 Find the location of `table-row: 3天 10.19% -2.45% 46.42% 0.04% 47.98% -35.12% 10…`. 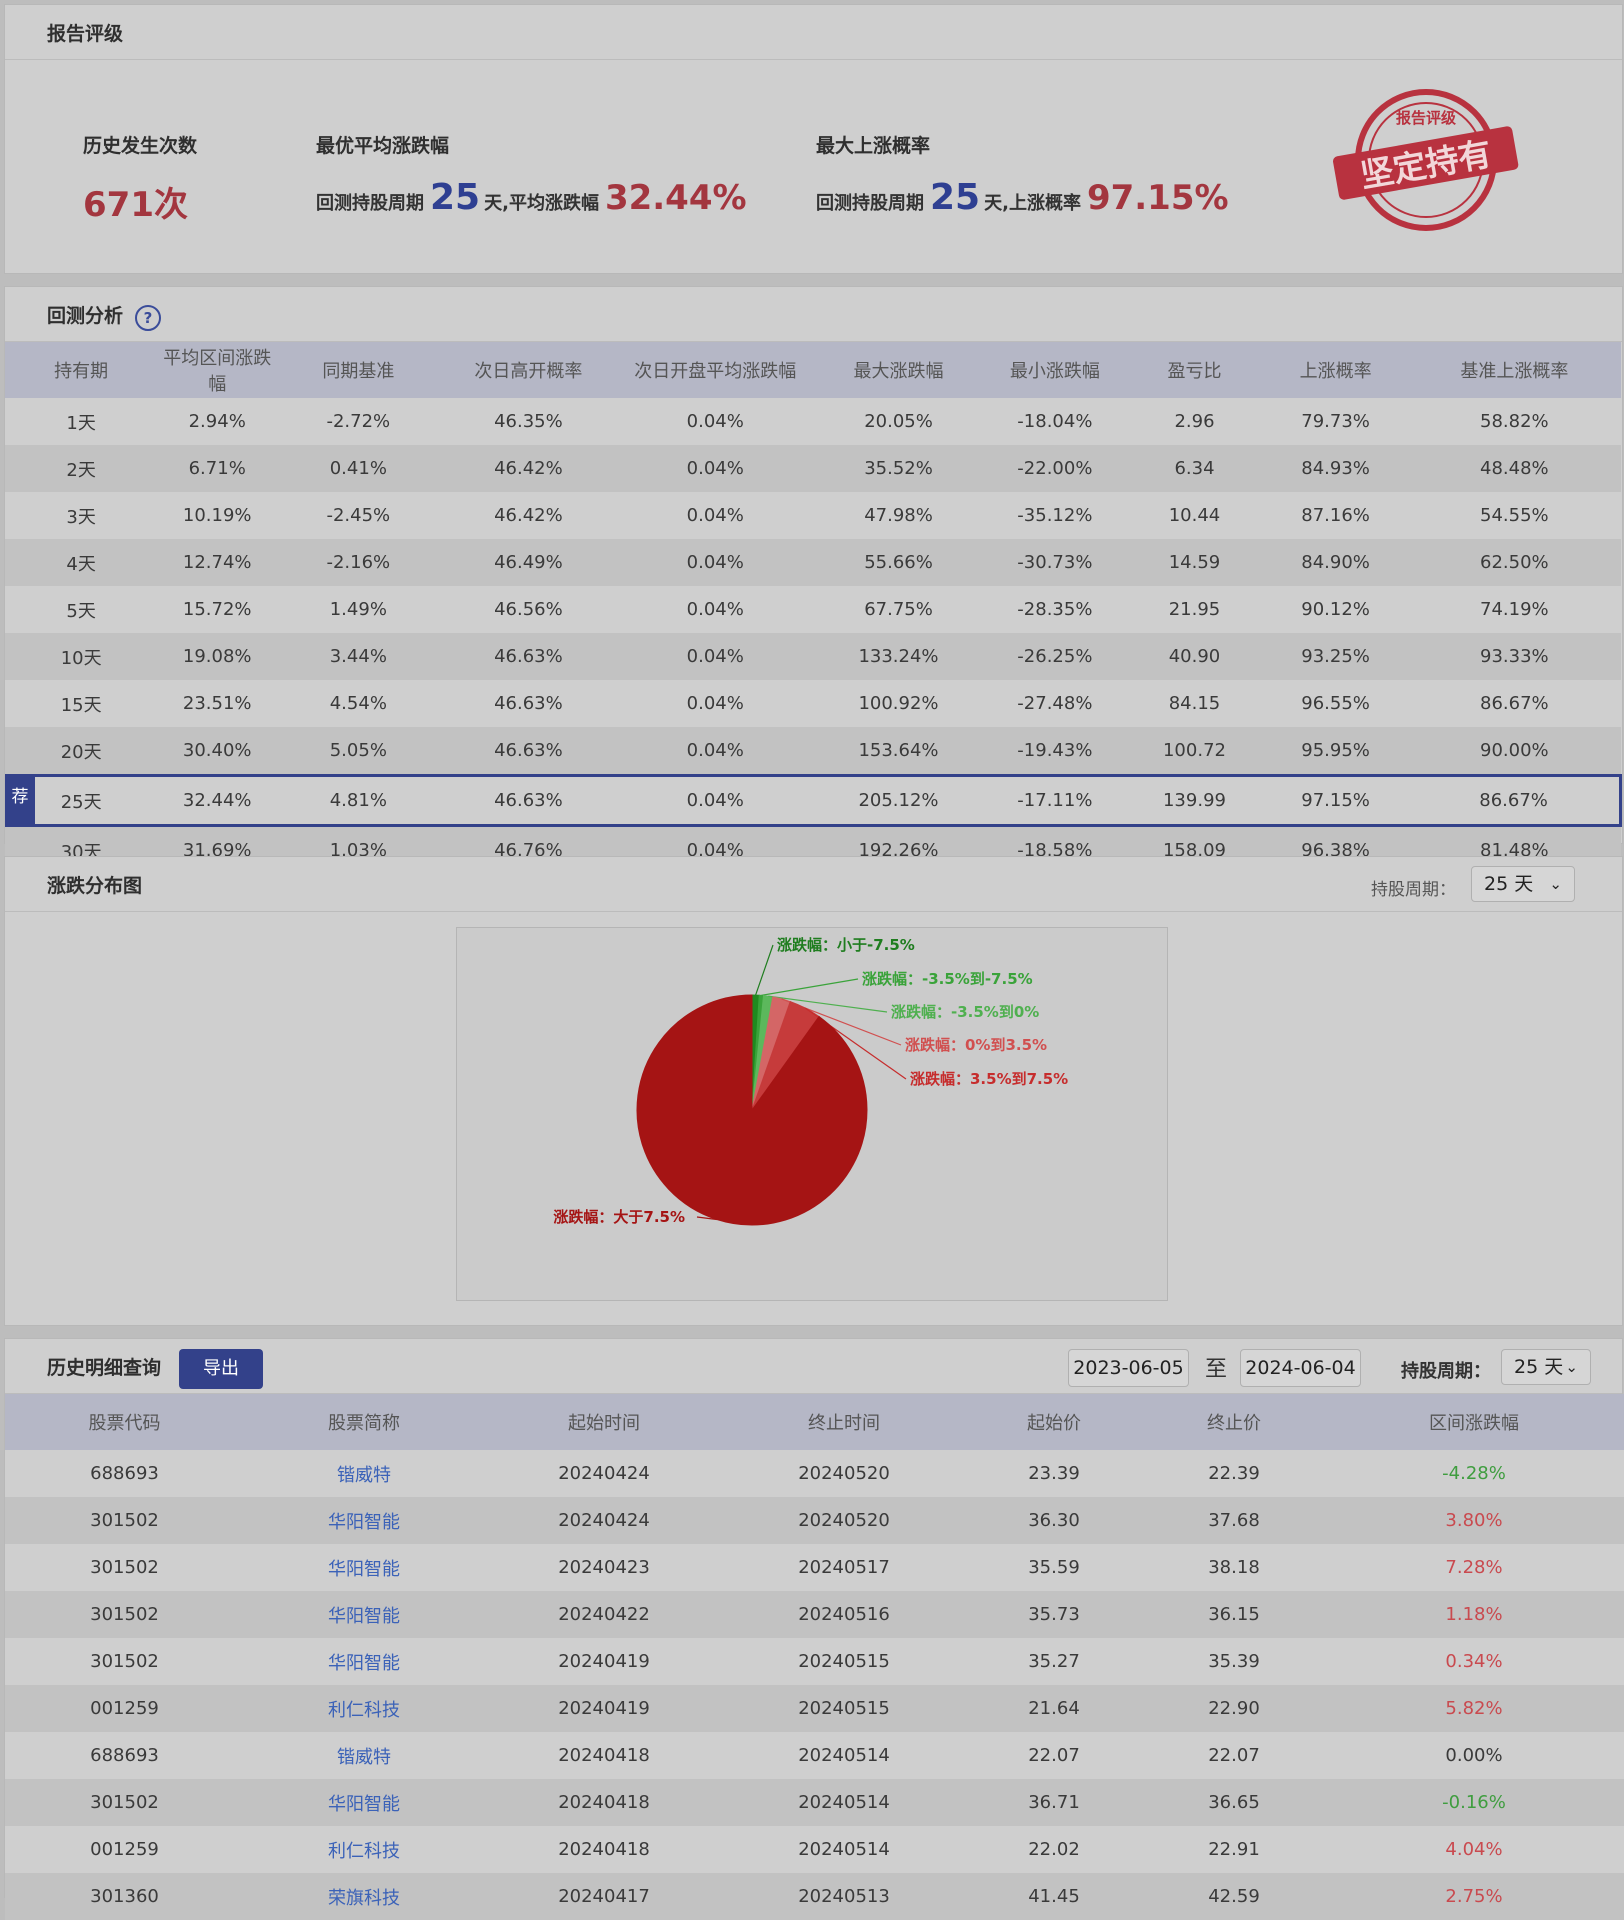

table-row: 3天 10.19% -2.45% 46.42% 0.04% 47.98% -35.12% 10… is located at coordinates (813, 515).